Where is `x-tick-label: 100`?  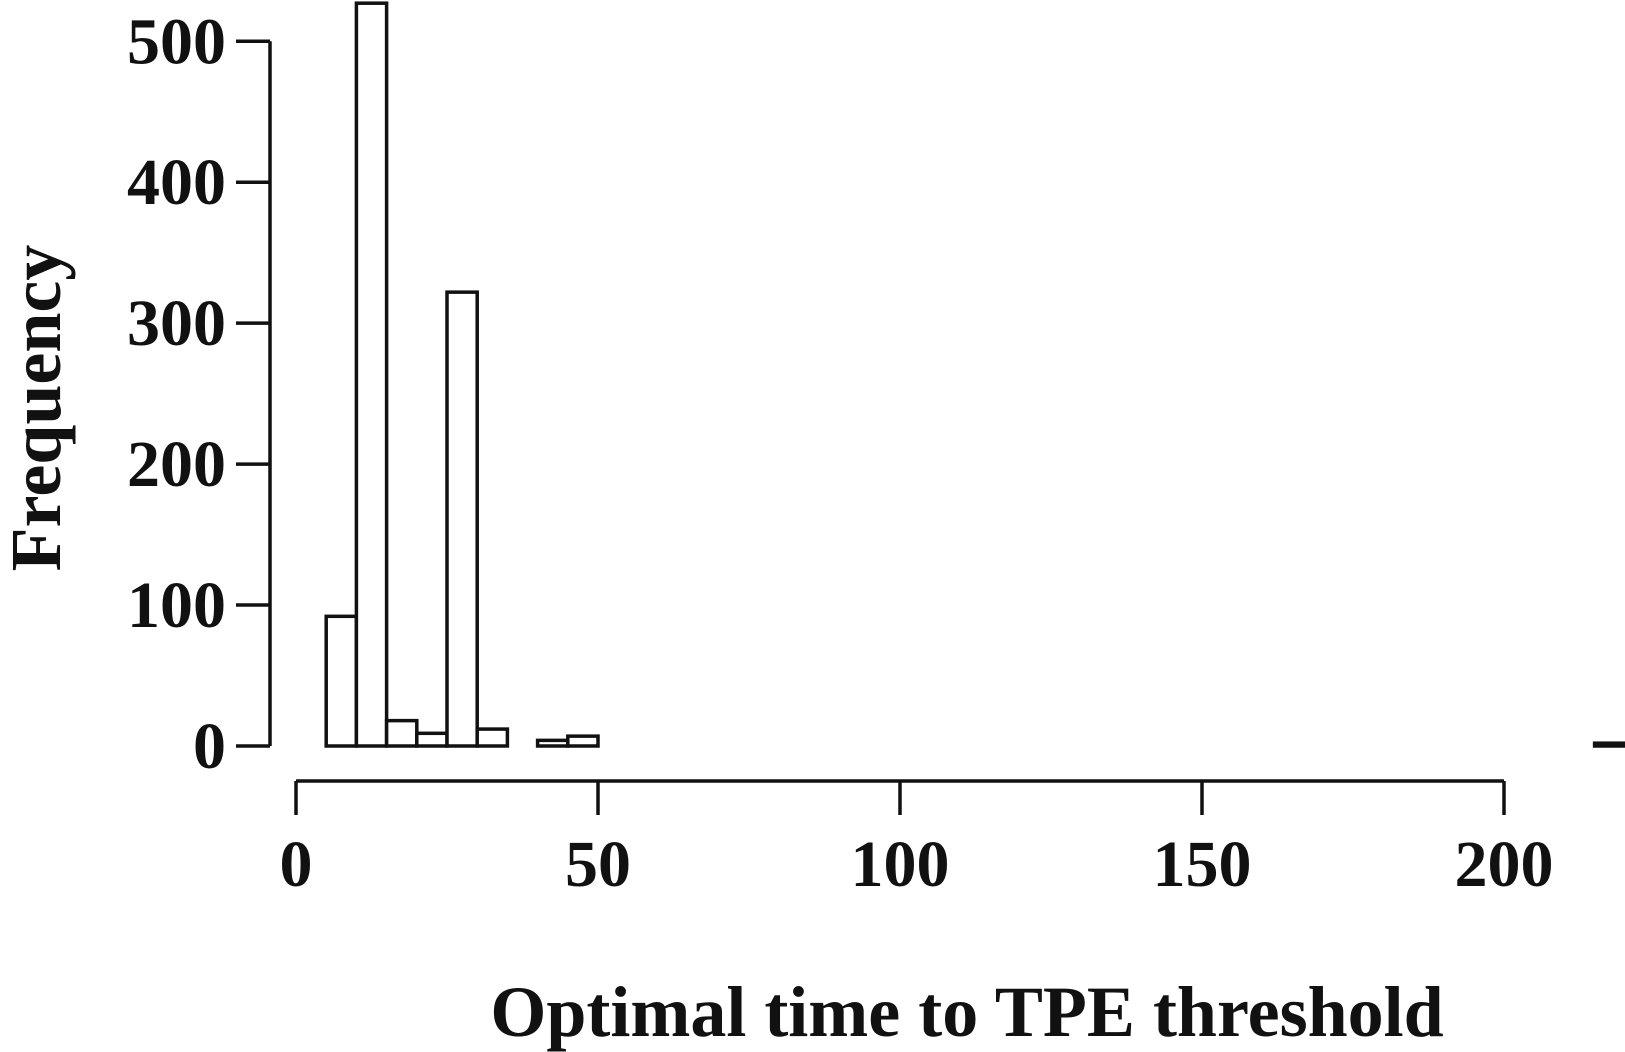
x-tick-label: 100 is located at coordinates (900, 864).